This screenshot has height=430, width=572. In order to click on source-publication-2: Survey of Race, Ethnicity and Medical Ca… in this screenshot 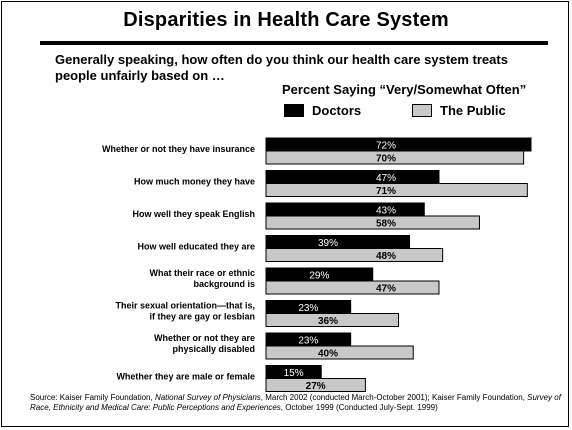, I will do `click(295, 402)`.